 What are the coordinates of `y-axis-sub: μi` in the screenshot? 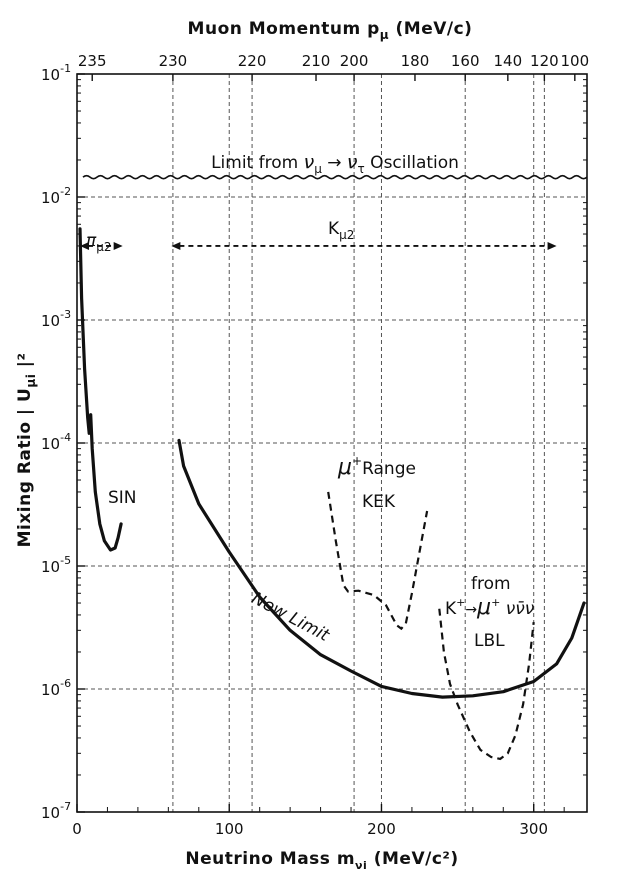 It's located at (31, 381).